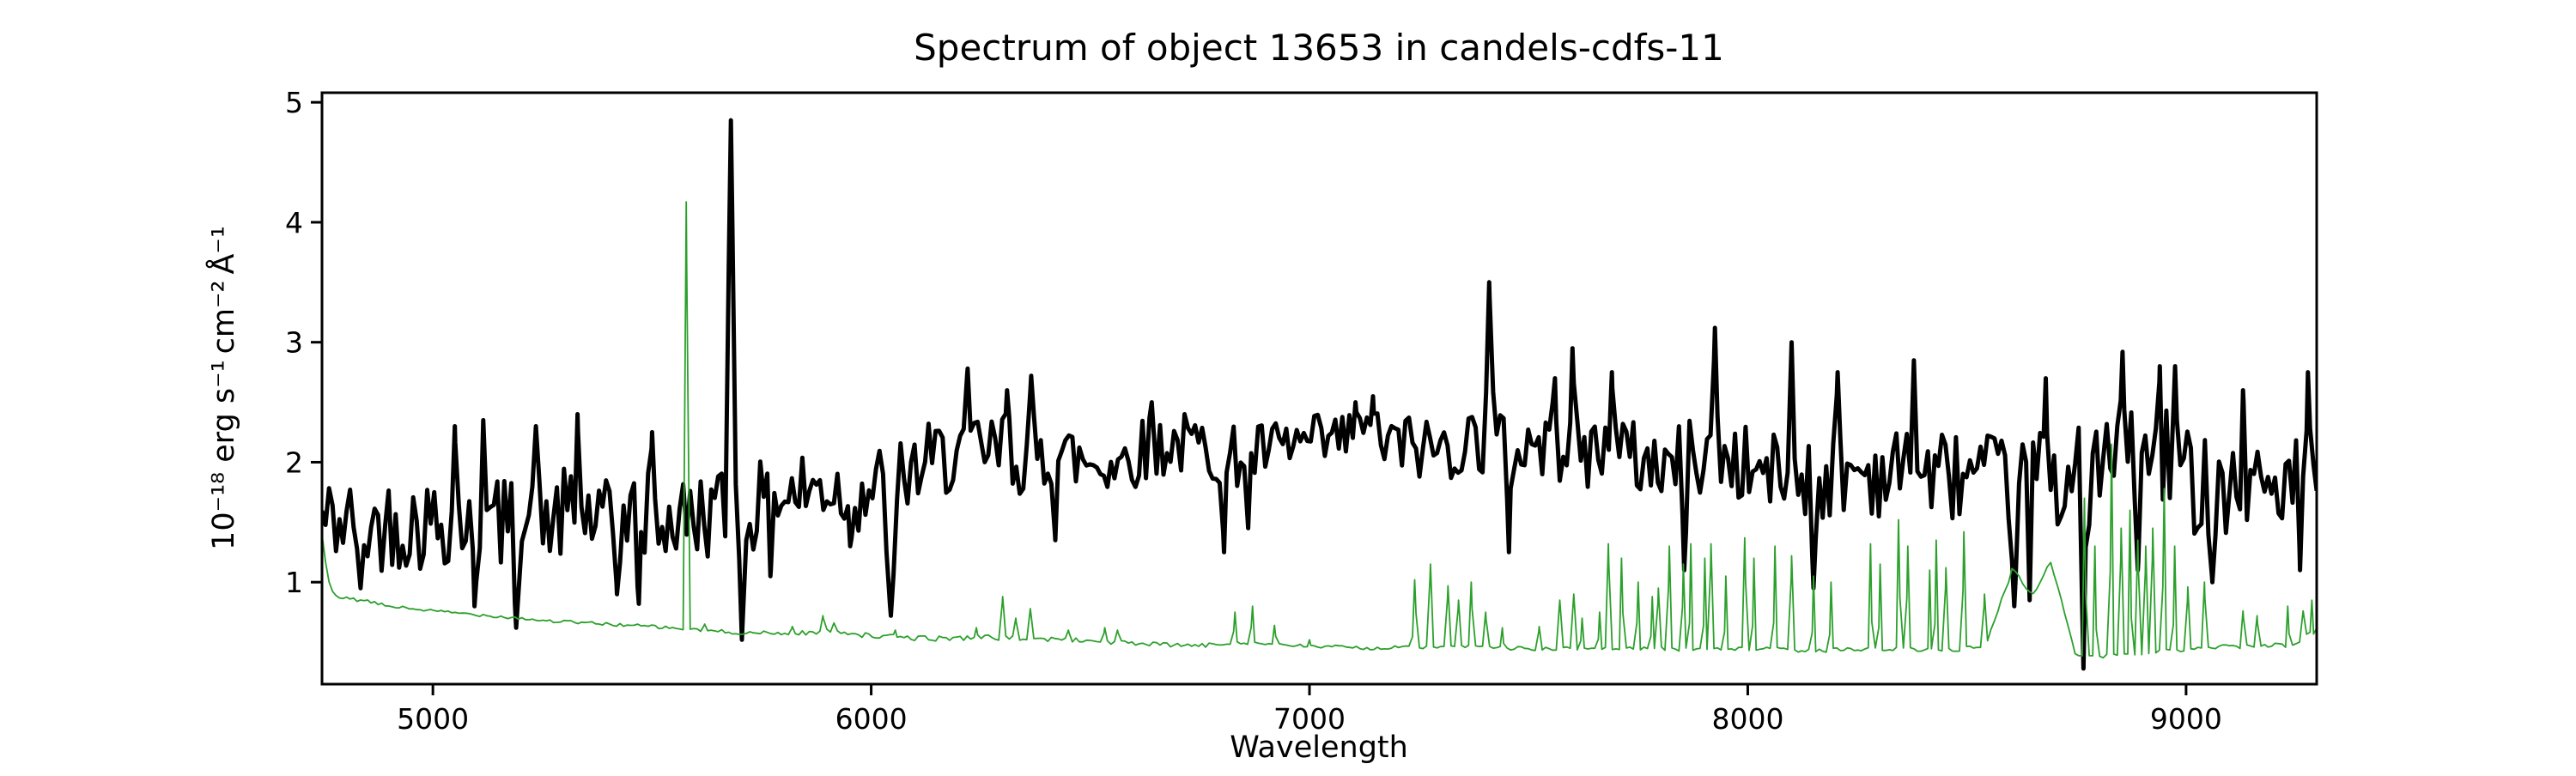 The width and height of the screenshot is (2576, 776). What do you see at coordinates (1747, 719) in the screenshot?
I see `x-tick-label: 8000` at bounding box center [1747, 719].